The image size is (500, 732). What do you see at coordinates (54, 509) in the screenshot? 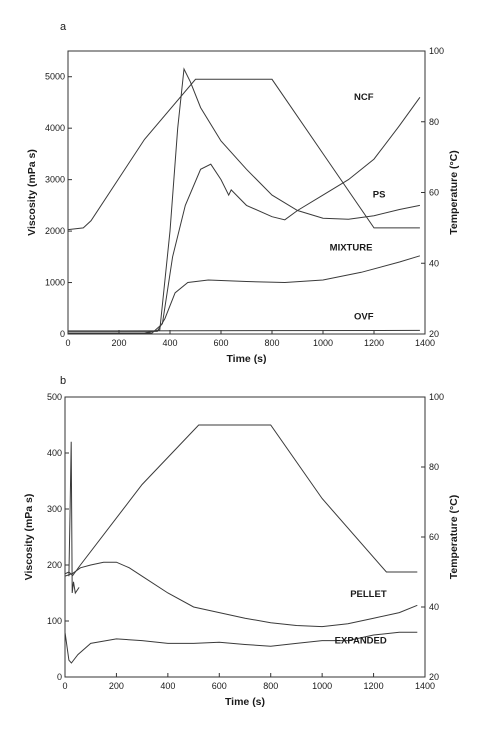
I see `y-left-tick-label: 300` at bounding box center [54, 509].